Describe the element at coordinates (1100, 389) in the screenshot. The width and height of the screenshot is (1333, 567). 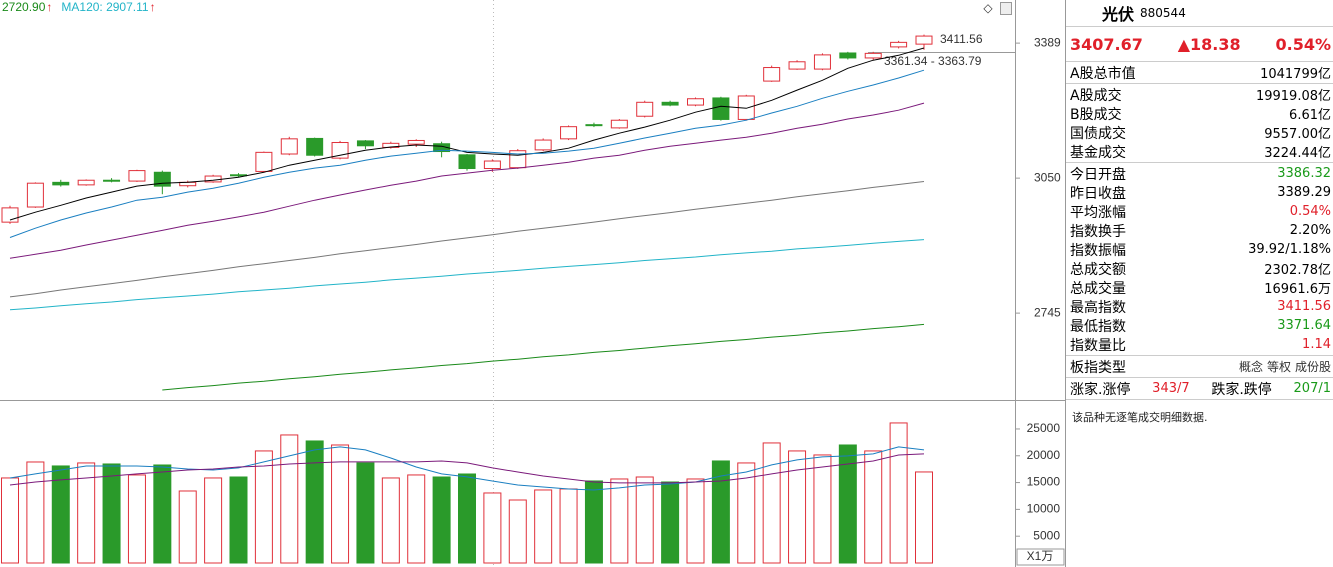
I see `stat-label: 涨家.涨停` at that location.